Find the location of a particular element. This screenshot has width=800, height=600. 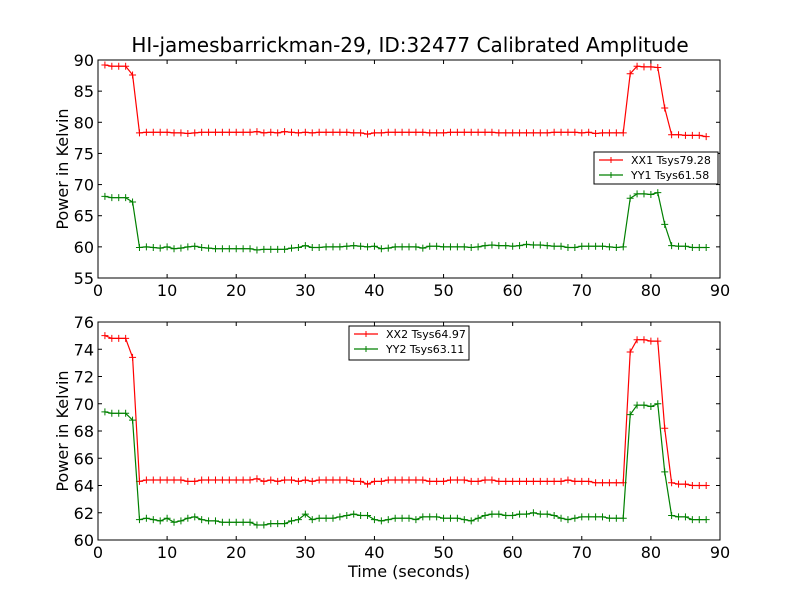

y-tick-label: 64 is located at coordinates (84, 486).